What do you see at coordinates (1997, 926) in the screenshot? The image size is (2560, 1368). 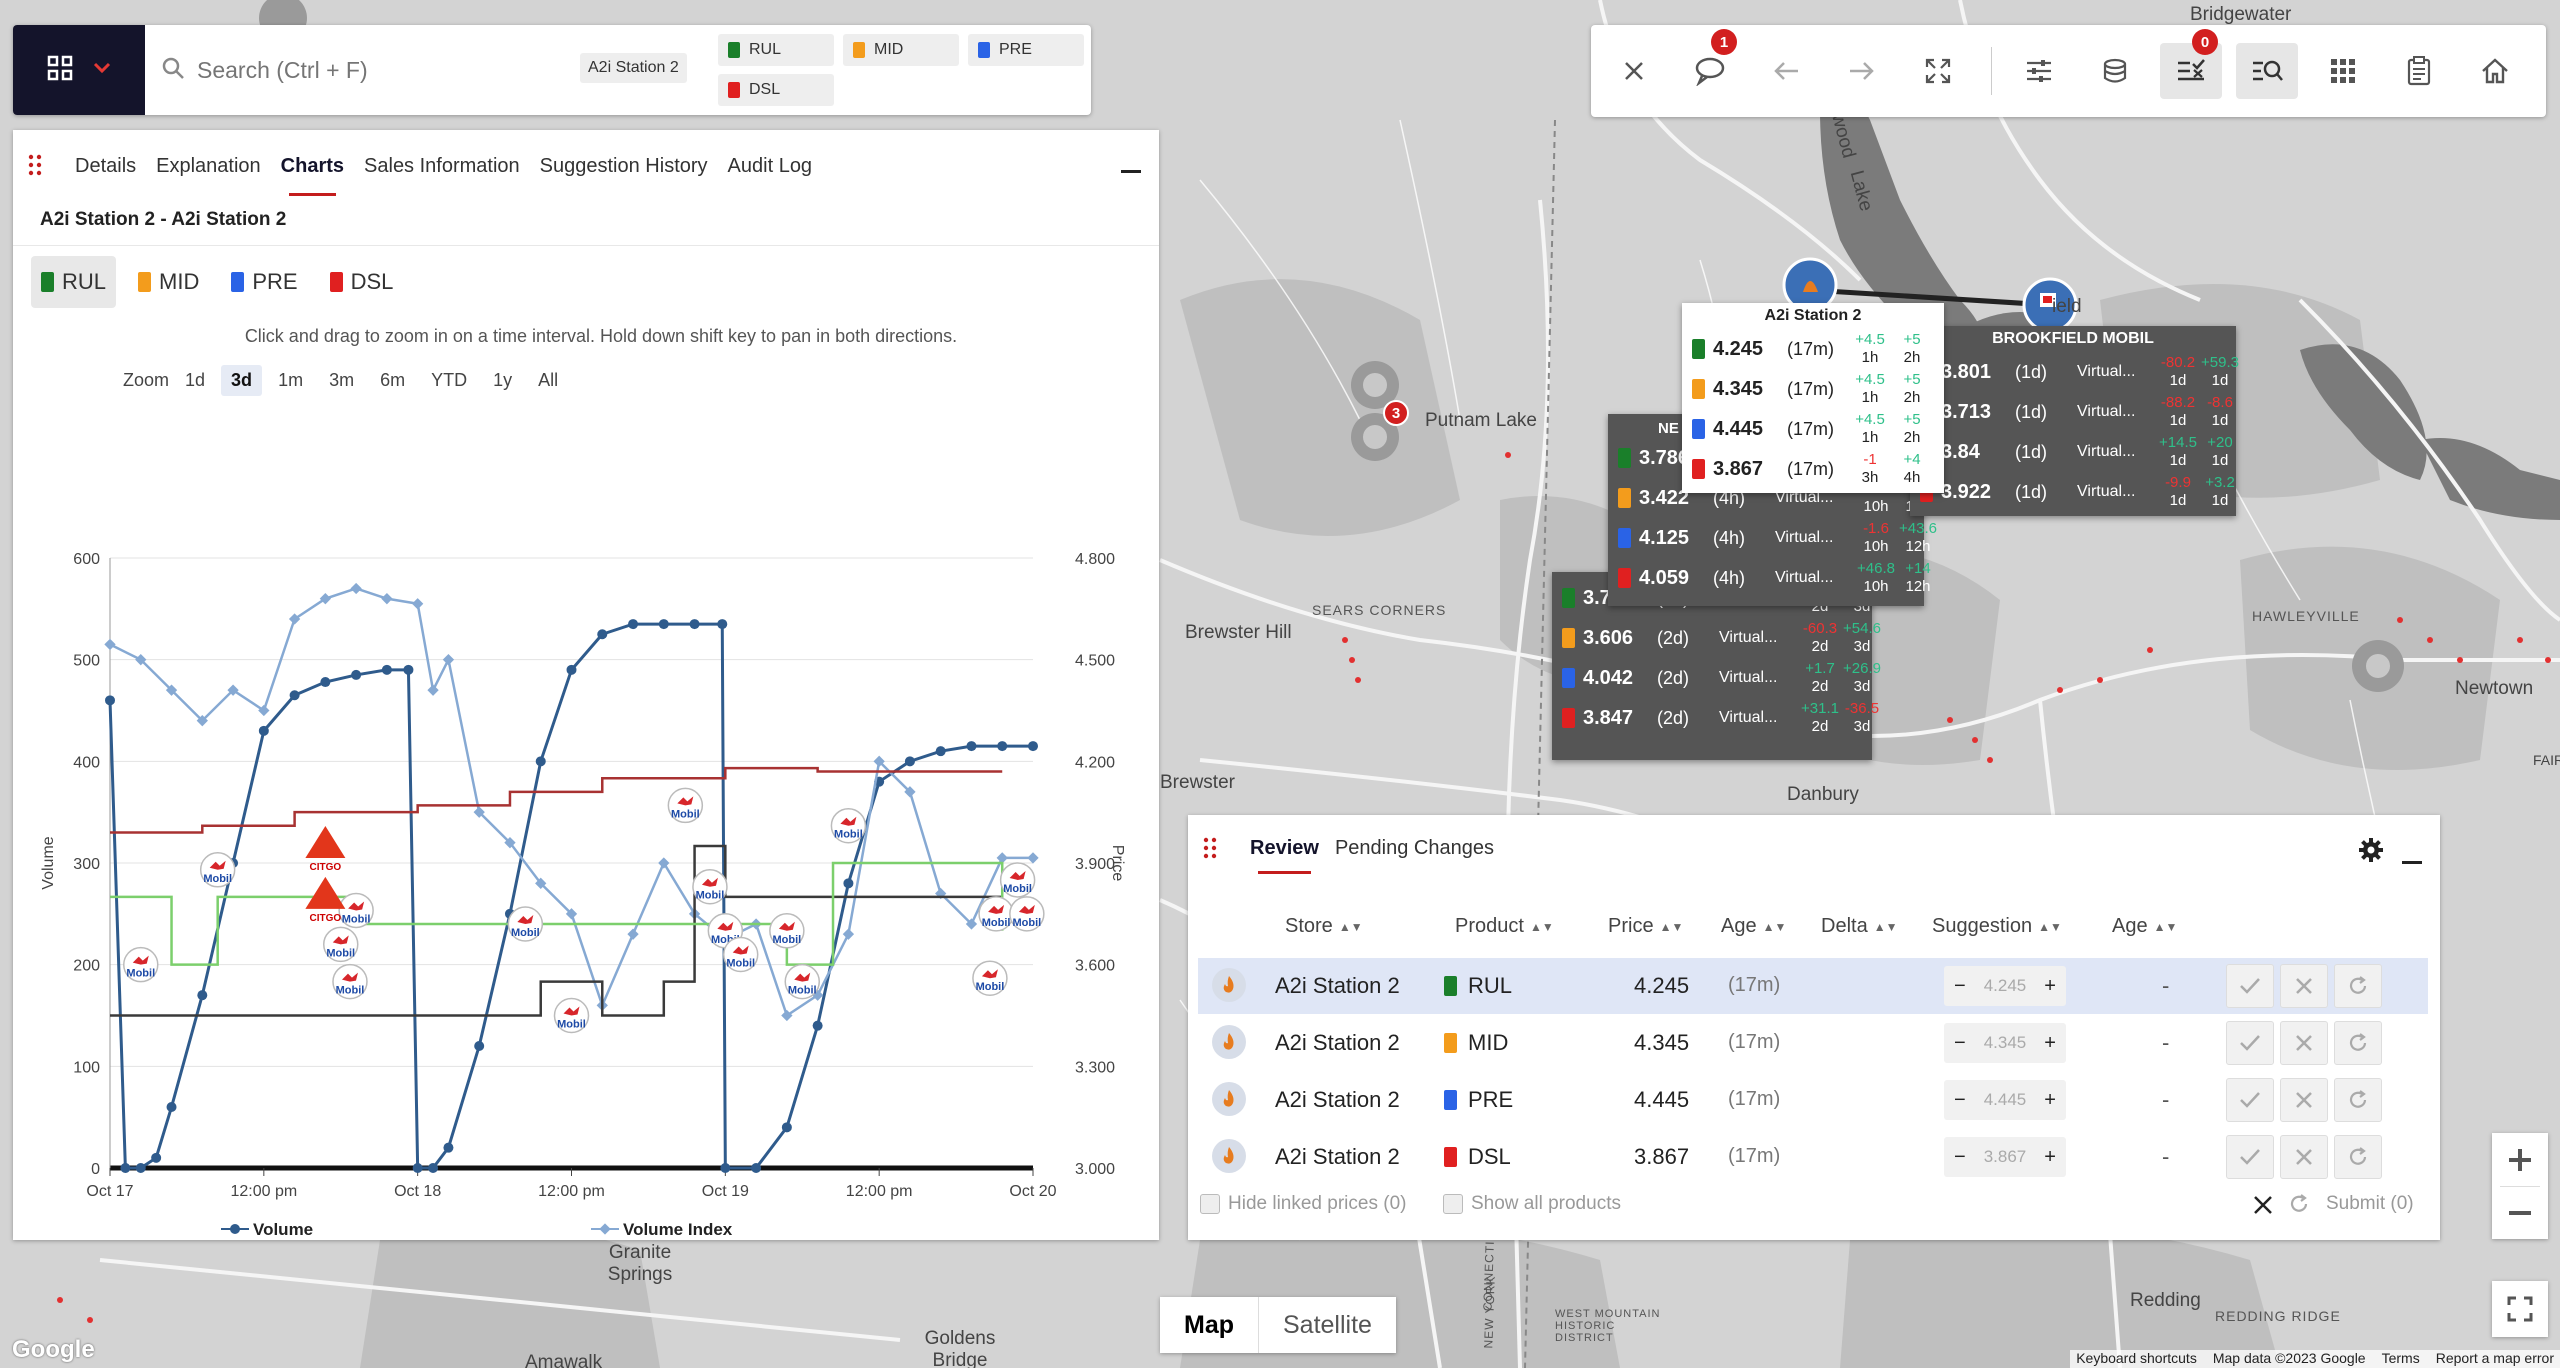 I see `column-suggestion: Suggestion ▲▼` at bounding box center [1997, 926].